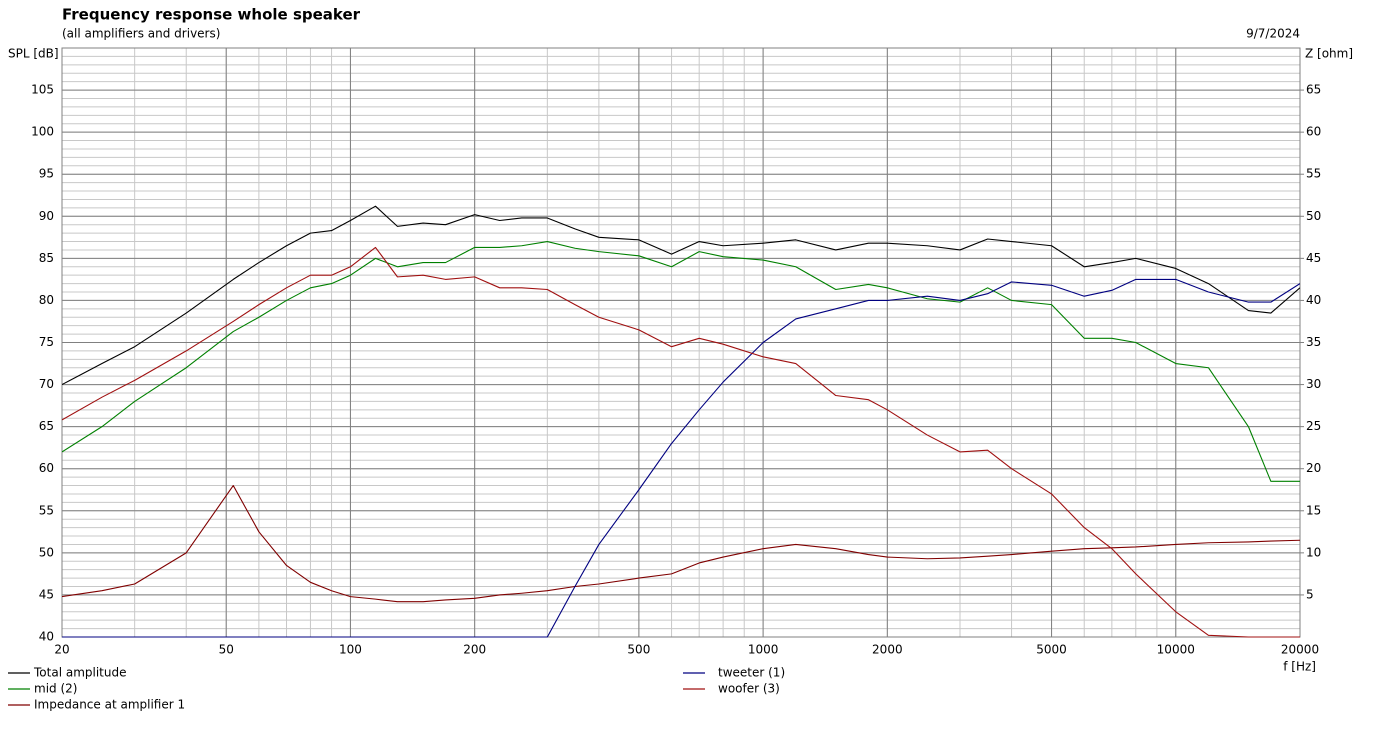 This screenshot has width=1380, height=741. Describe the element at coordinates (1273, 34) in the screenshot. I see `date: 9/7/2024` at that location.